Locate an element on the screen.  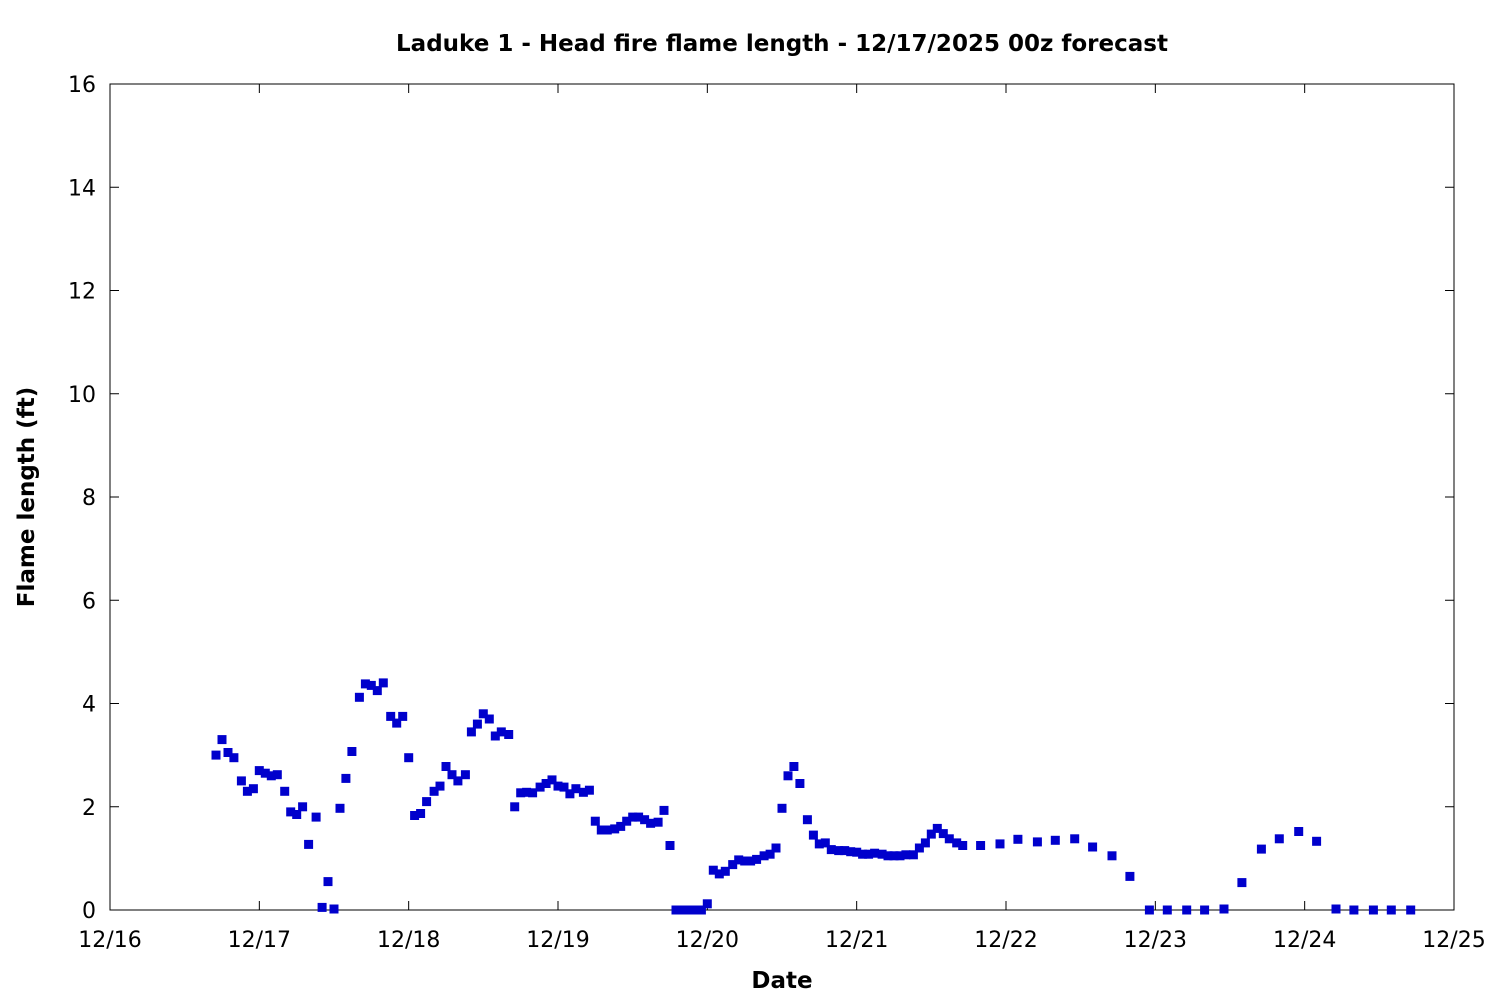
y-axis-label: Flame length (ft) is located at coordinates (27, 497).